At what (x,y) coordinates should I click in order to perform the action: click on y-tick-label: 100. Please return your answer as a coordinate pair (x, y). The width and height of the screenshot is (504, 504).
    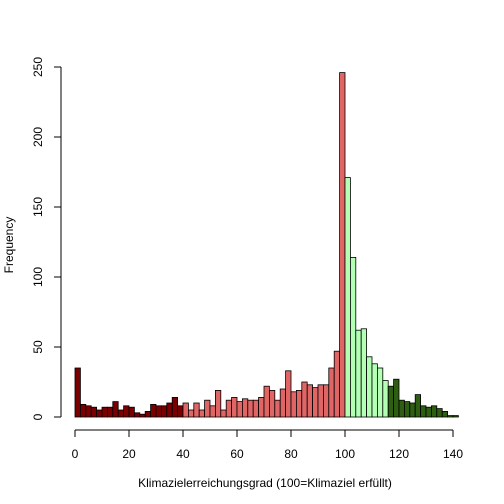
    Looking at the image, I should click on (38, 277).